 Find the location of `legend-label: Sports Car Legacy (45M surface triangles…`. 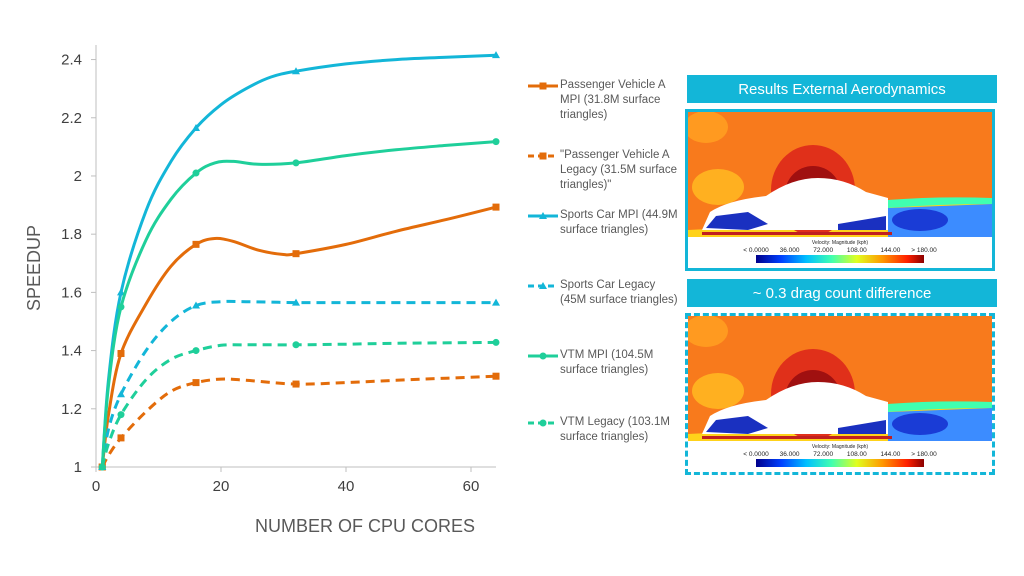

legend-label: Sports Car Legacy (45M surface triangles… is located at coordinates (619, 292).